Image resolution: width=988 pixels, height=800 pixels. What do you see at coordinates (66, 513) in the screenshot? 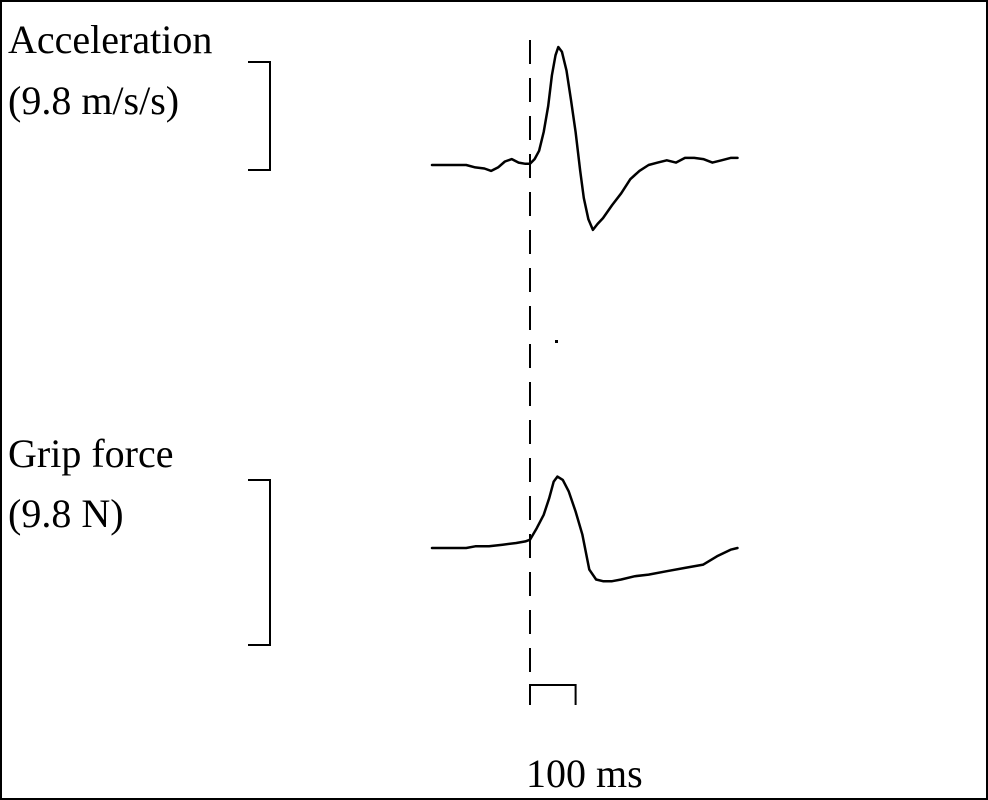
I see `grip-force-label-line2: (9.8 N)` at bounding box center [66, 513].